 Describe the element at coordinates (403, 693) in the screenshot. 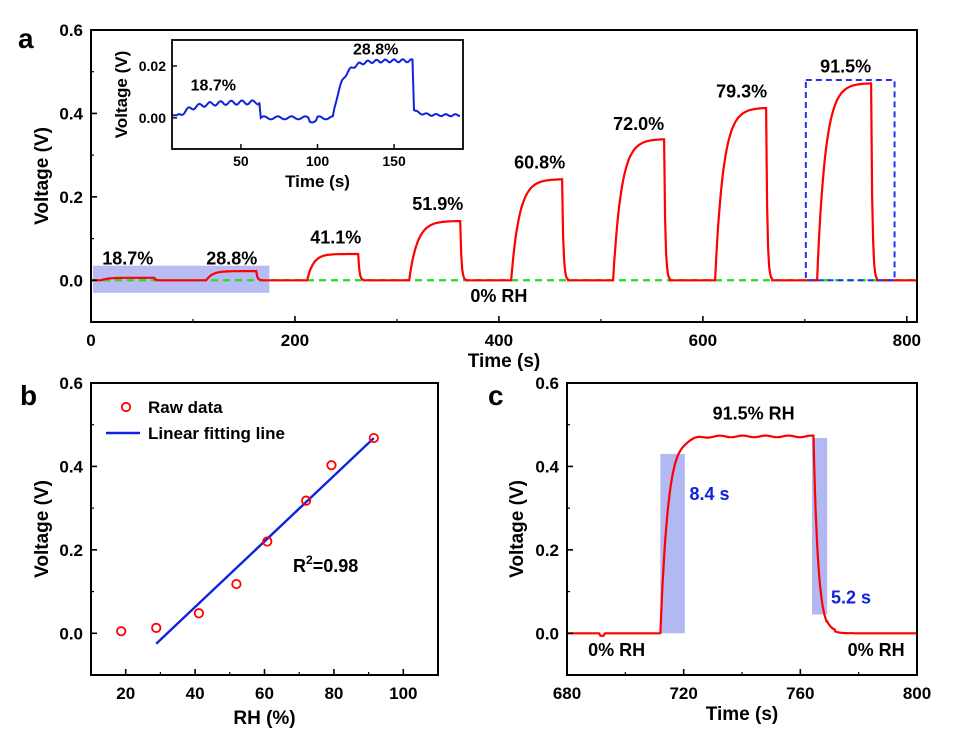

I see `b-xtick-label: 100` at that location.